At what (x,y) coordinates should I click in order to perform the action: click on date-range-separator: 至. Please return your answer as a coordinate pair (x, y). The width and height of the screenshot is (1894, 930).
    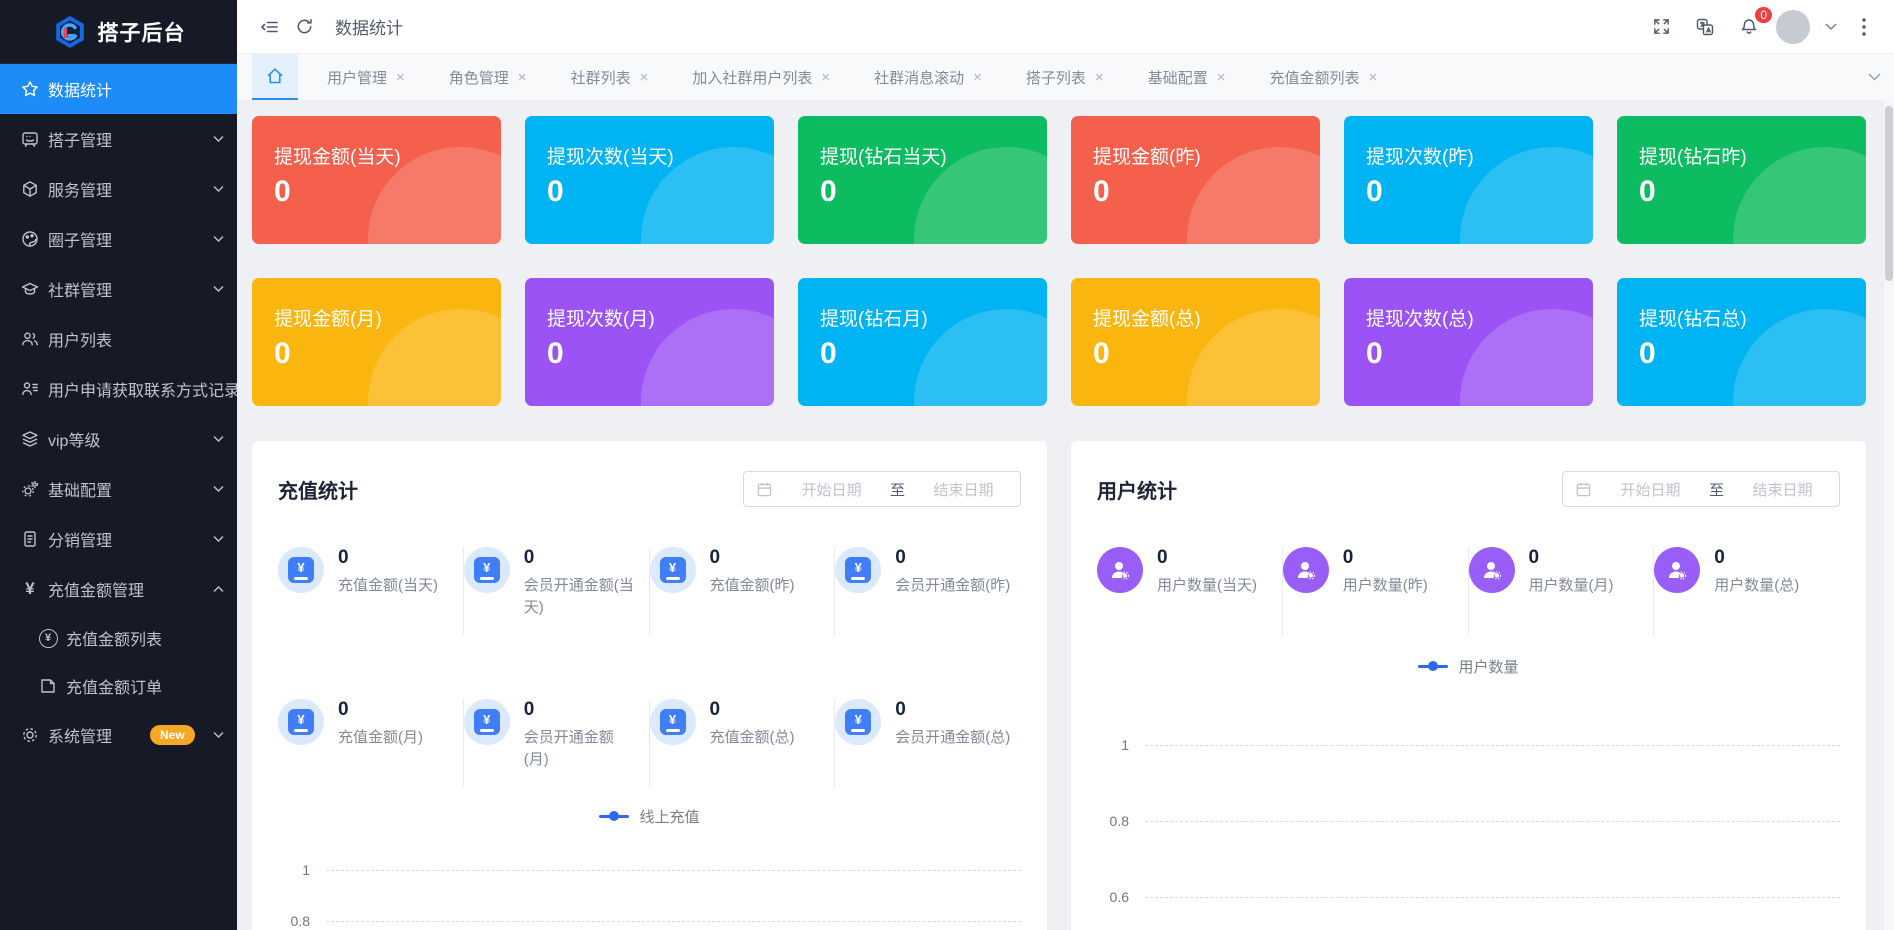
    Looking at the image, I should click on (898, 490).